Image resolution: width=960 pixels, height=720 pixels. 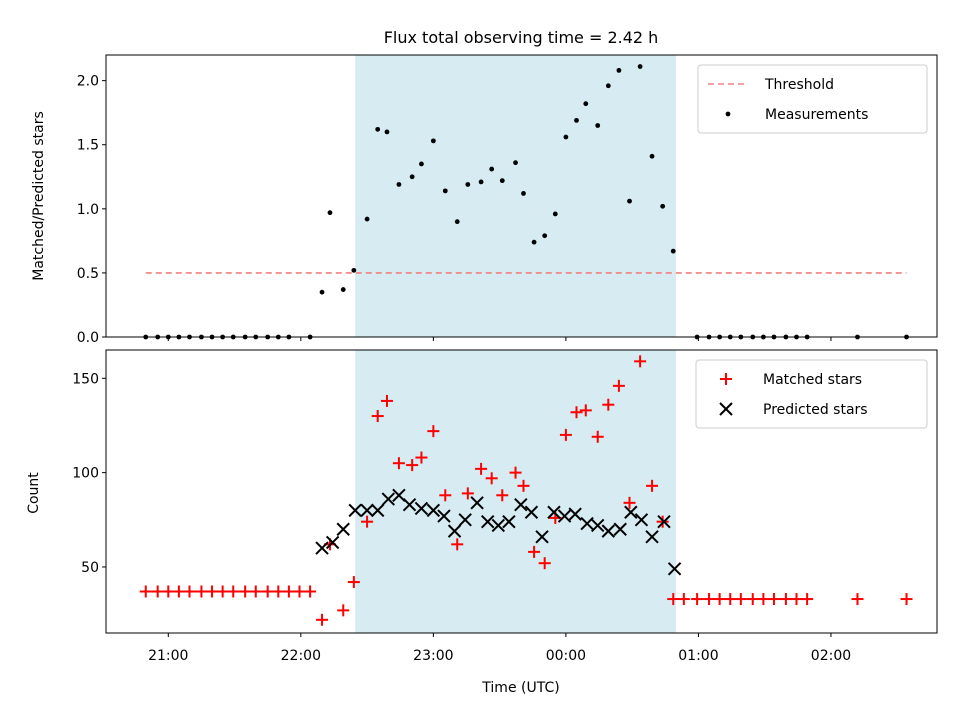 What do you see at coordinates (88, 210) in the screenshot?
I see `y-tick-label: 1.0` at bounding box center [88, 210].